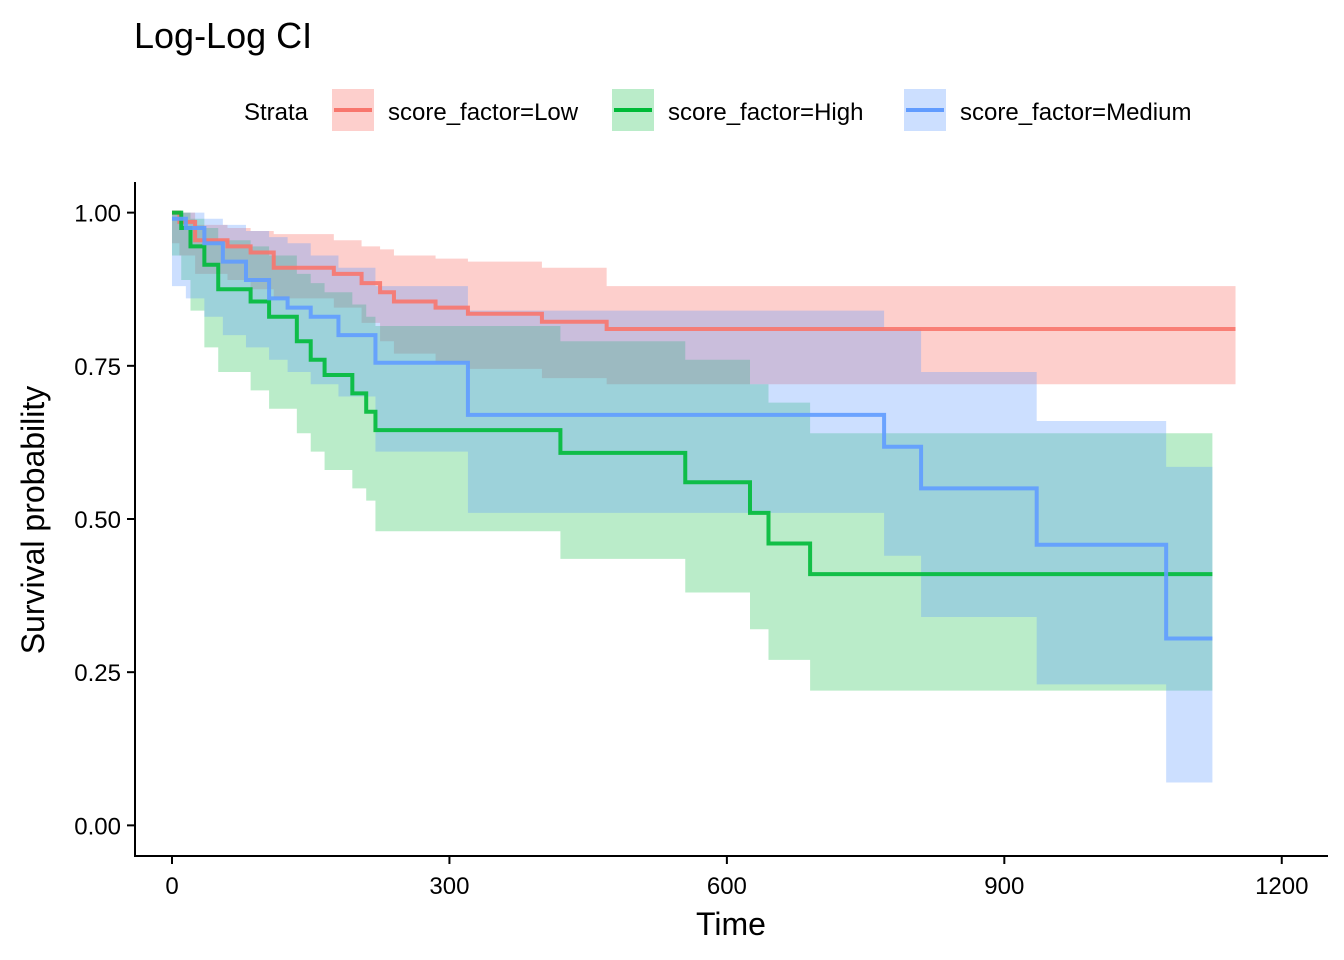 The image size is (1344, 960). What do you see at coordinates (171, 886) in the screenshot?
I see `x-tick-label: 0` at bounding box center [171, 886].